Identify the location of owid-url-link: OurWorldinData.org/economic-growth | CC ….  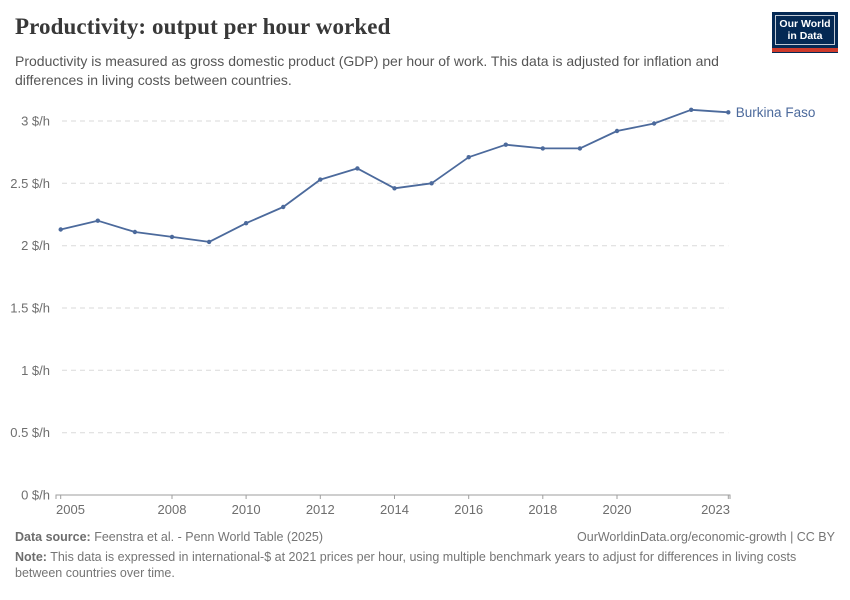
(706, 537).